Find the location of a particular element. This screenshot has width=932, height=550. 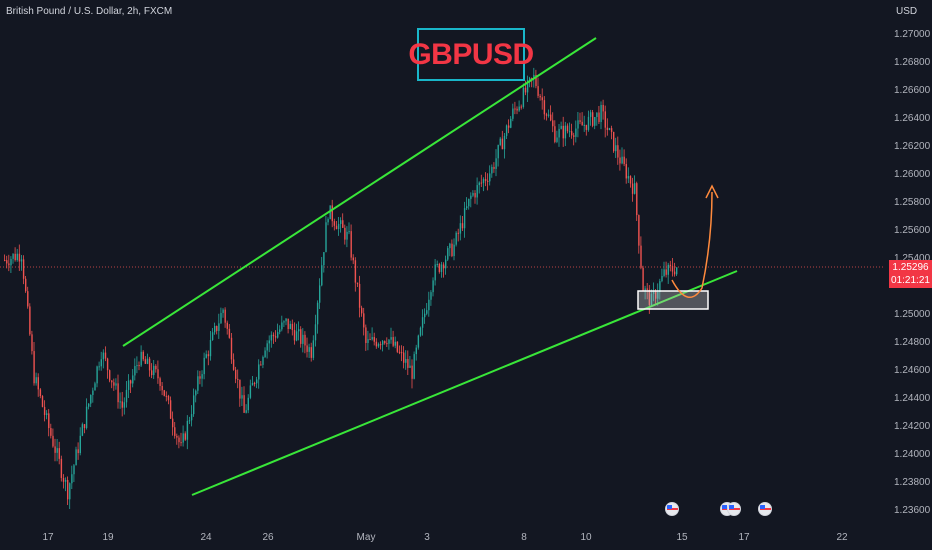

price-tick-label: 1.23800 is located at coordinates (912, 482).